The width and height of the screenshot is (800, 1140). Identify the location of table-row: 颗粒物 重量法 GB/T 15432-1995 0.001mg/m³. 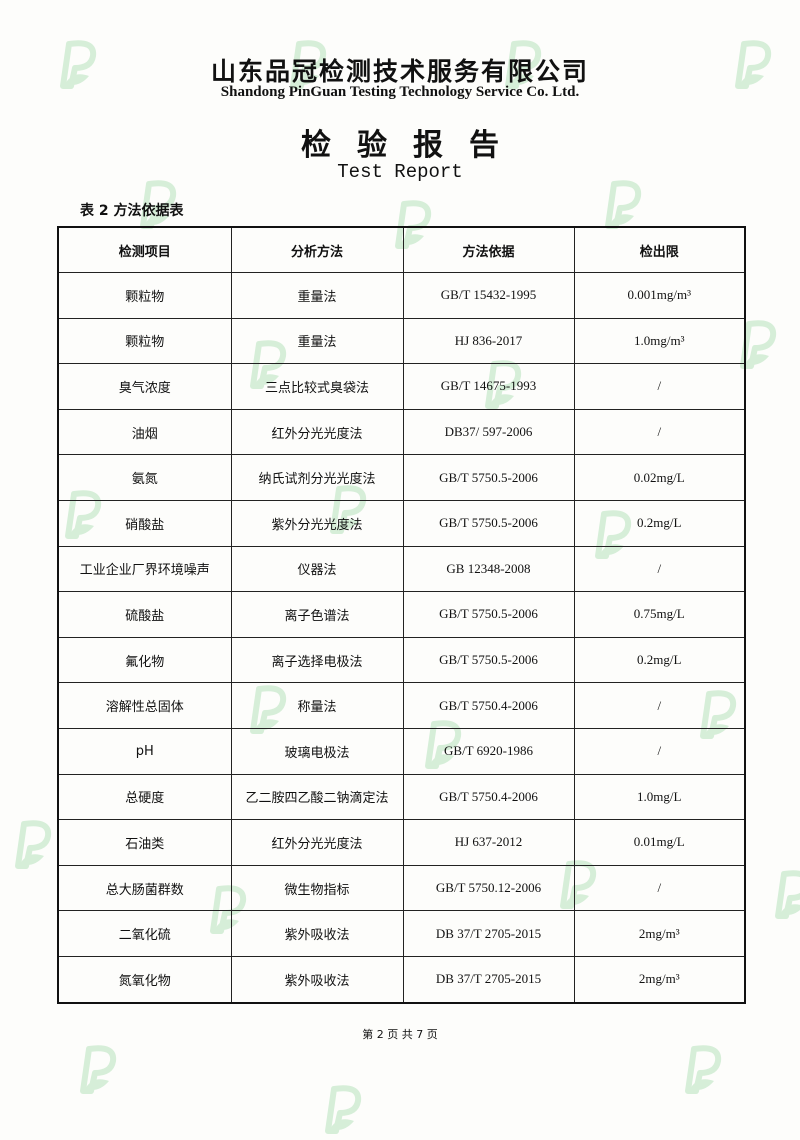
(401, 295).